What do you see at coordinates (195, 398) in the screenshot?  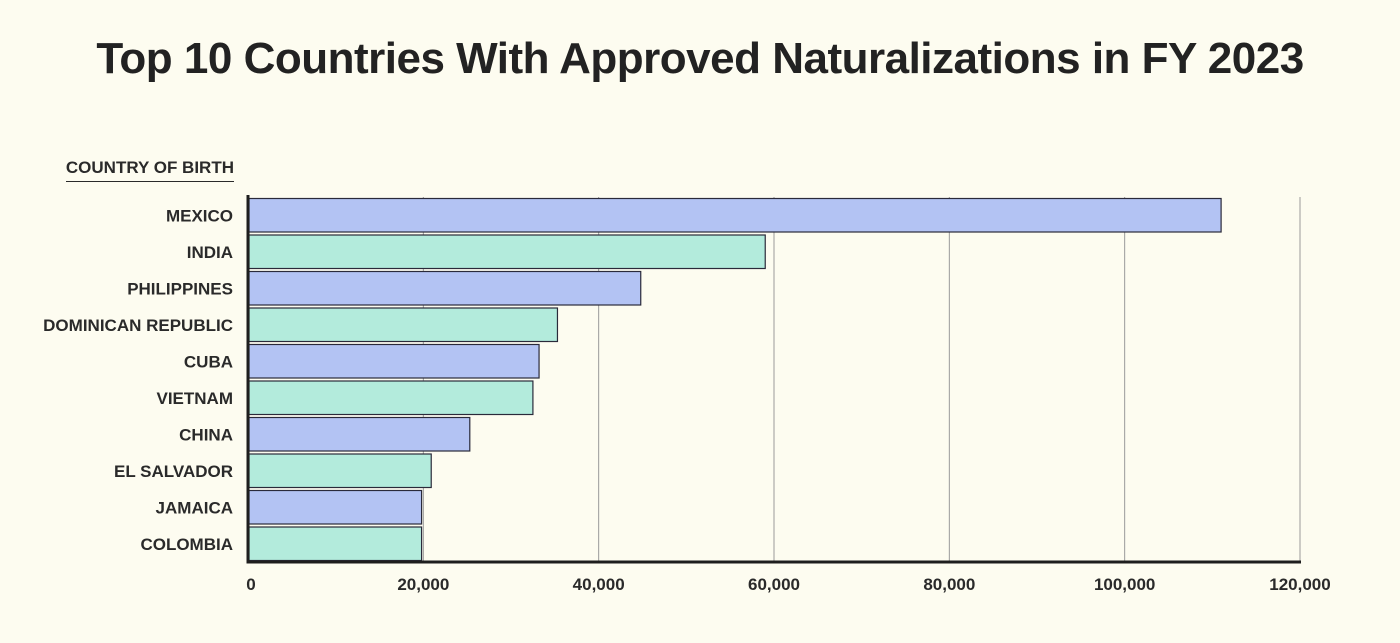 I see `category-label-vietnam: VIETNAM` at bounding box center [195, 398].